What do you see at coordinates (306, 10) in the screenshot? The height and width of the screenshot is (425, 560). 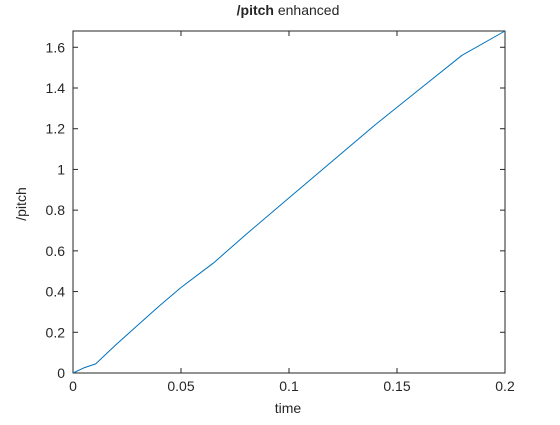 I see `chart-title-rest: enhanced` at bounding box center [306, 10].